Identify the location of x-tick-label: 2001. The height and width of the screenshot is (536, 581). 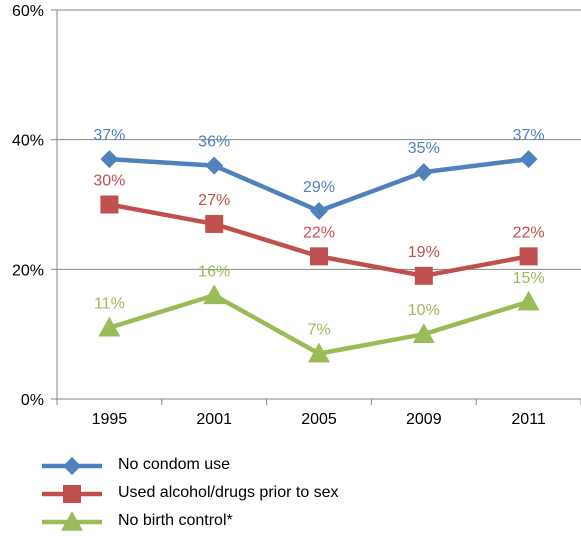
(214, 419).